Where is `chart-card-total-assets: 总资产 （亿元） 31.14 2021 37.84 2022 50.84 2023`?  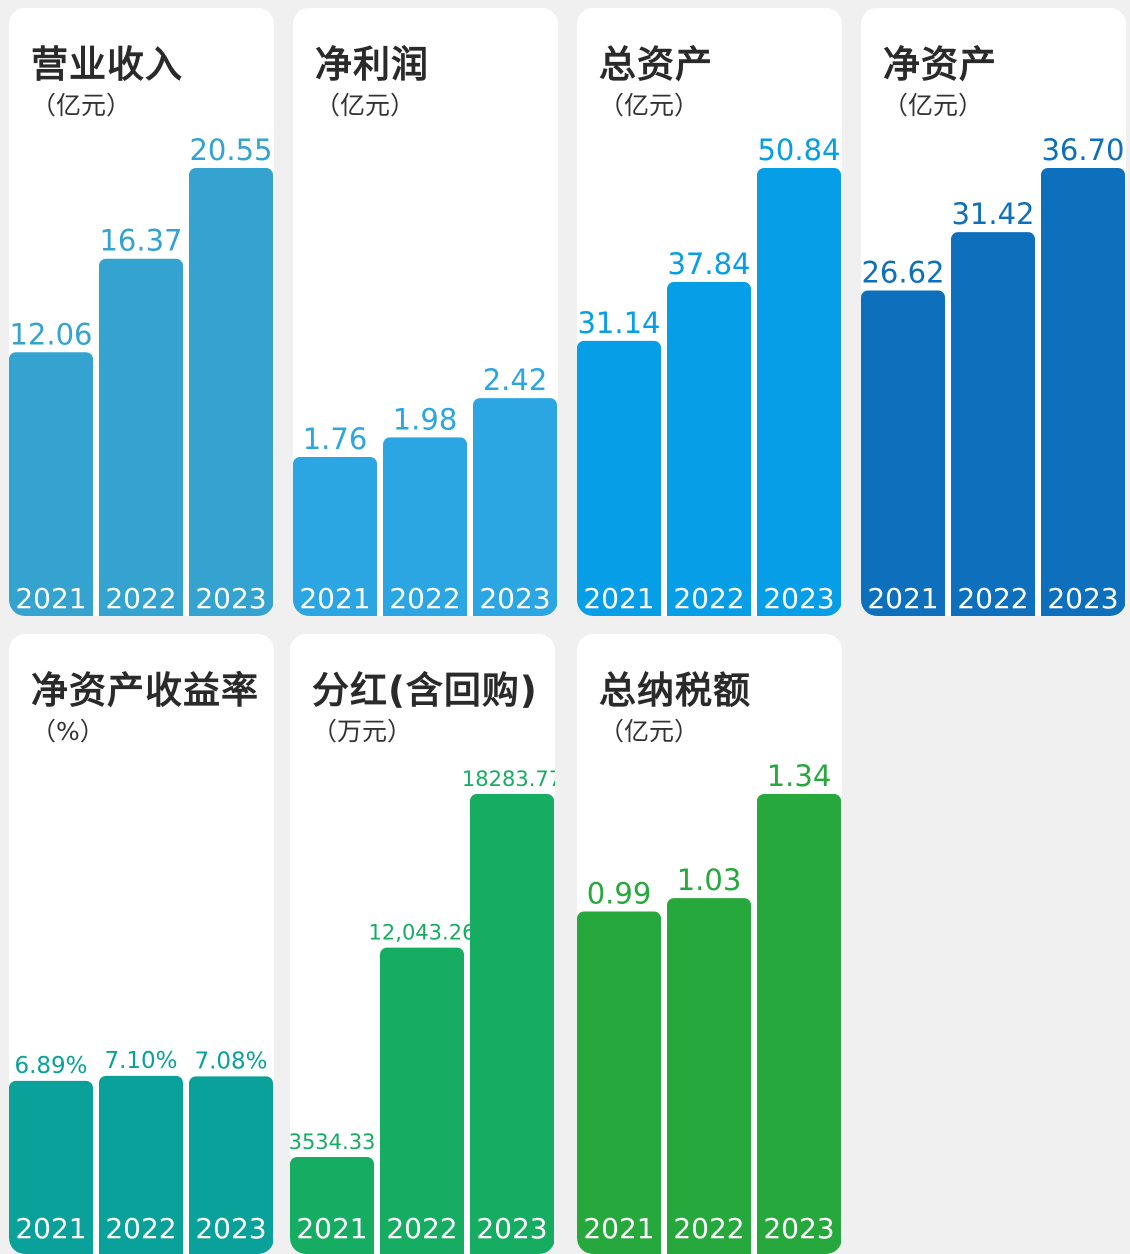
chart-card-total-assets: 总资产 （亿元） 31.14 2021 37.84 2022 50.84 2023 is located at coordinates (709, 312).